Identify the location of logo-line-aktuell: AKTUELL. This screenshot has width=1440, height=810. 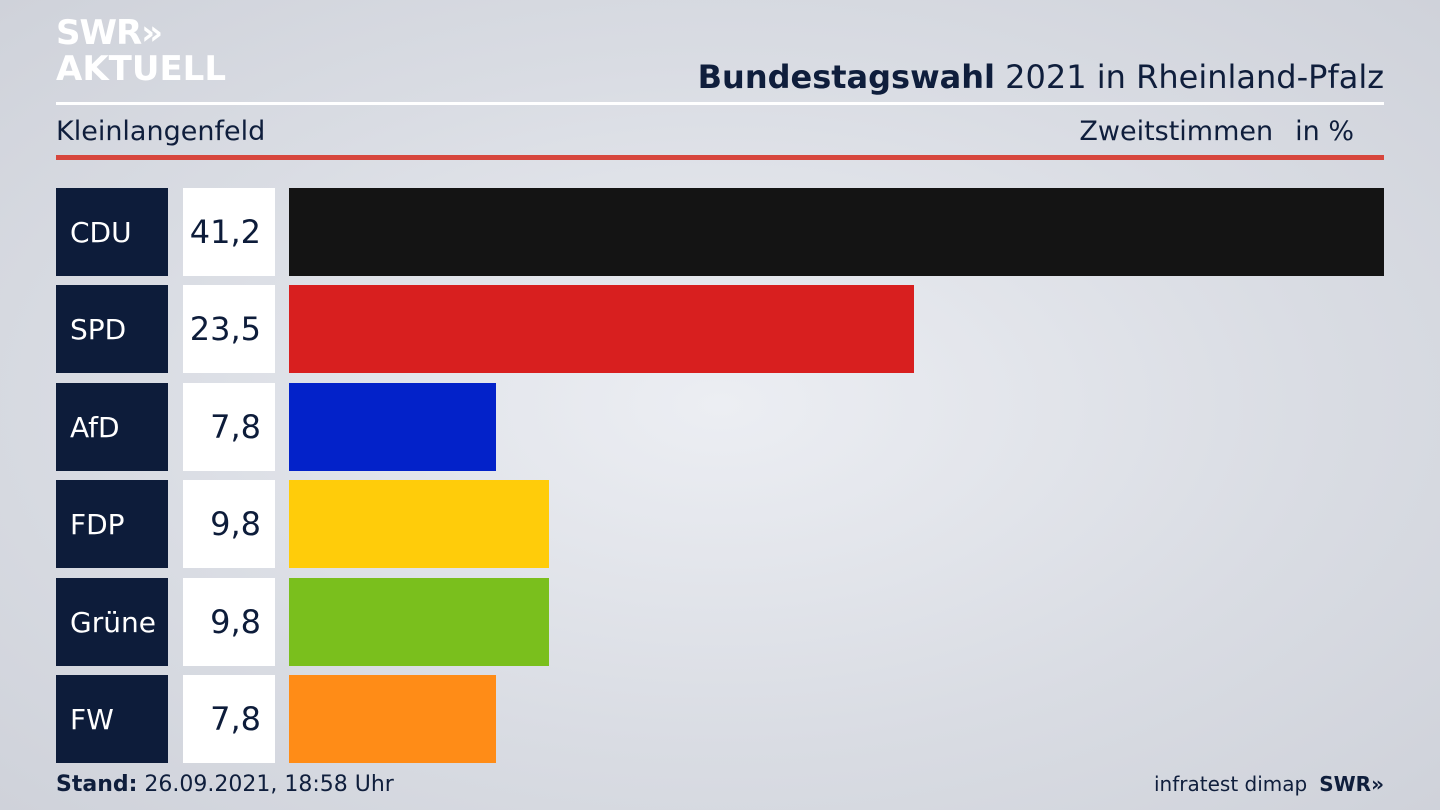
(141, 69).